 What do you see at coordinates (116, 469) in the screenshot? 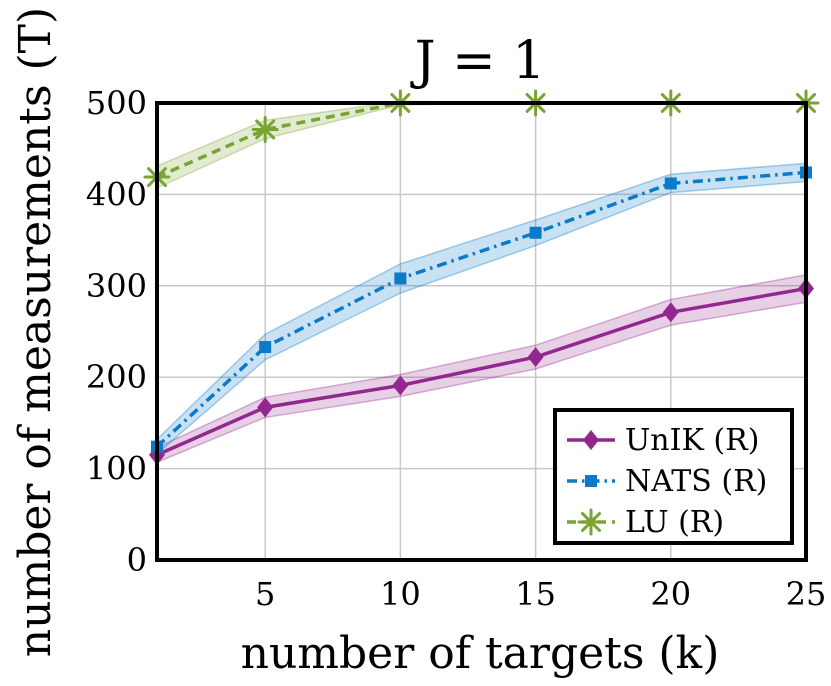
I see `y-tick-label: 100` at bounding box center [116, 469].